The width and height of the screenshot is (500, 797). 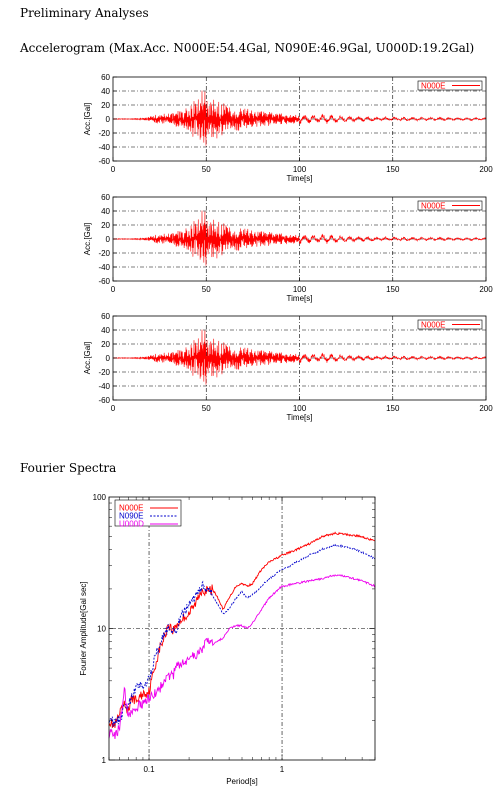 I want to click on y-tick-label: 100, so click(x=100, y=497).